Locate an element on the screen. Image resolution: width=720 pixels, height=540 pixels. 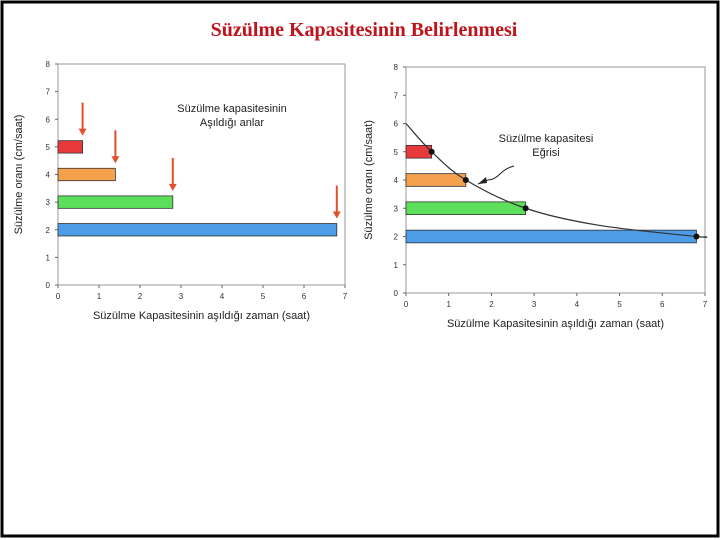
annotation-arrow-head is located at coordinates (482, 180).